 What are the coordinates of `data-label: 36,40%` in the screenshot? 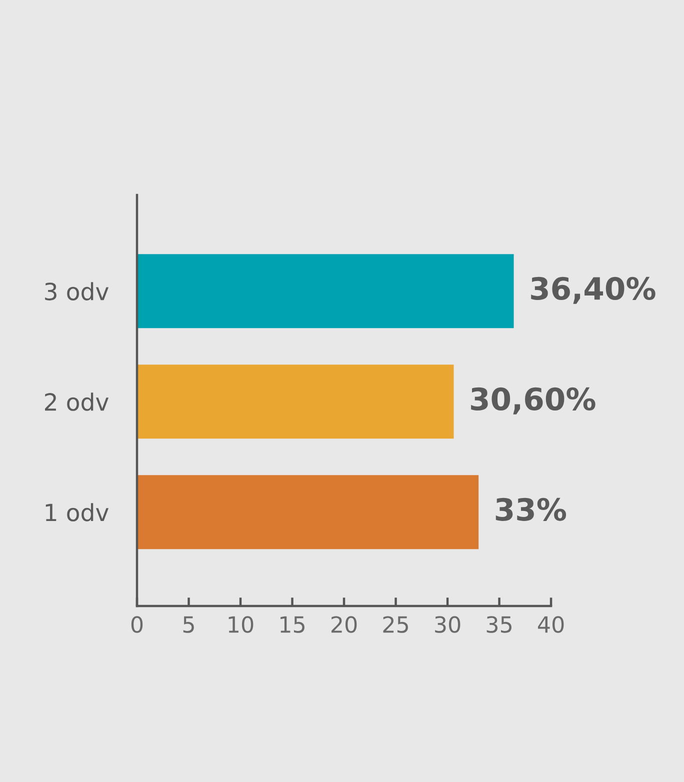 It's located at (593, 290).